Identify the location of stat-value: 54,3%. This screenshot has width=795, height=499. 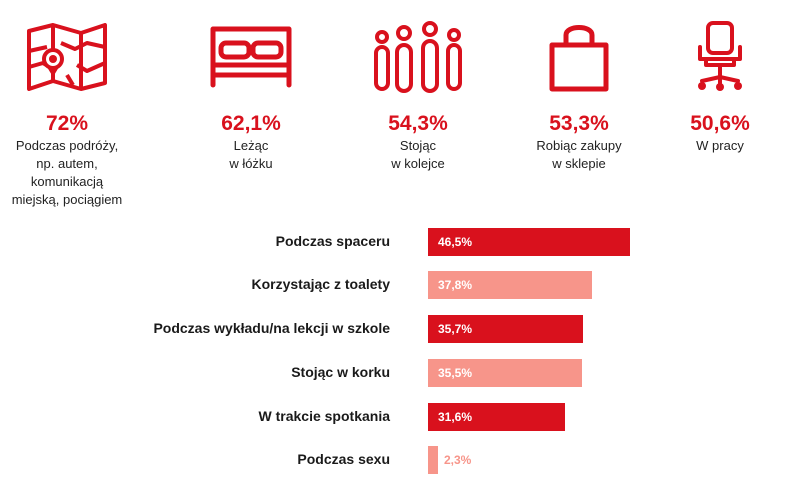
(418, 123).